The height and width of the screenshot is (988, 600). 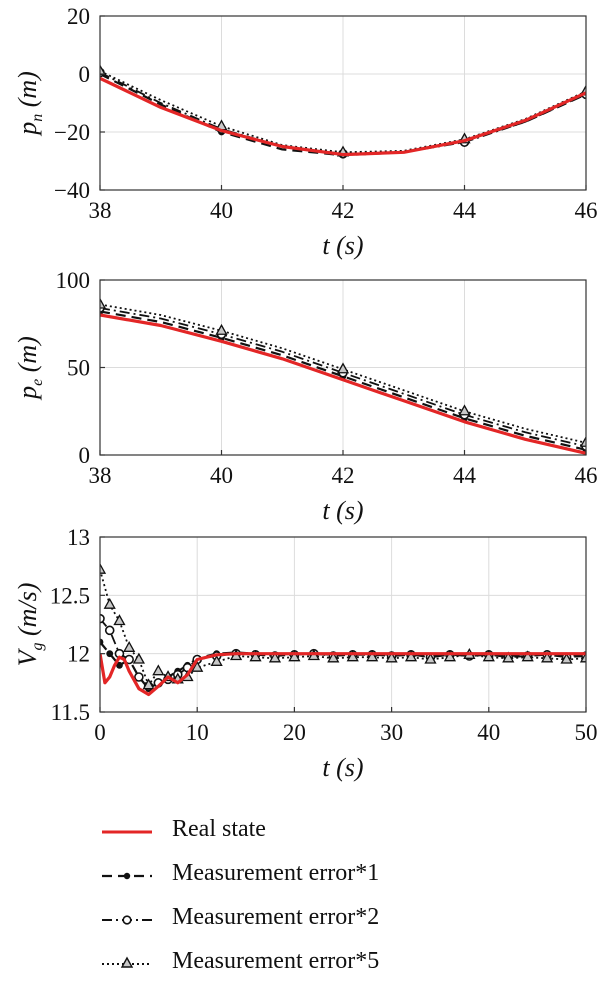 I want to click on x-tick-label: 50, so click(x=586, y=732).